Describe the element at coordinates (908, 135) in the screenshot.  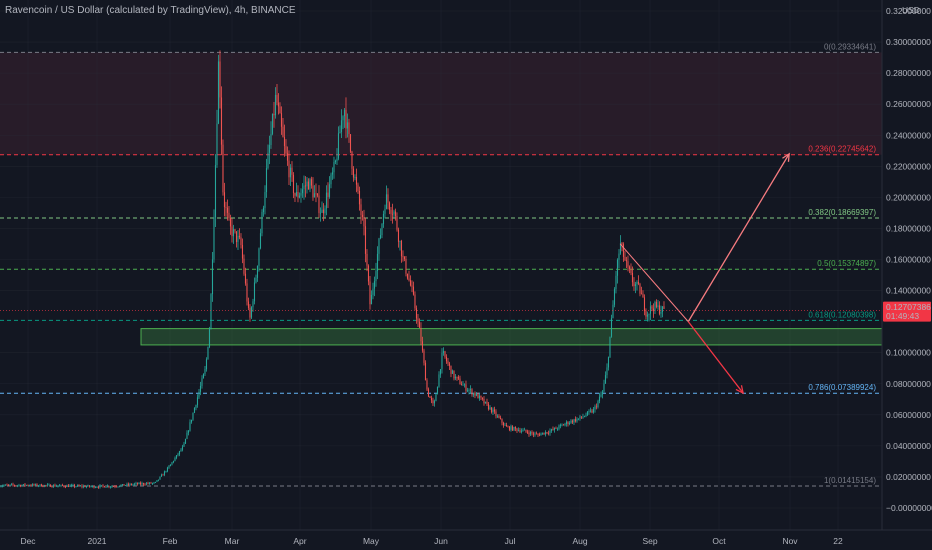
I see `price-tick-label-4: 0.24000000` at that location.